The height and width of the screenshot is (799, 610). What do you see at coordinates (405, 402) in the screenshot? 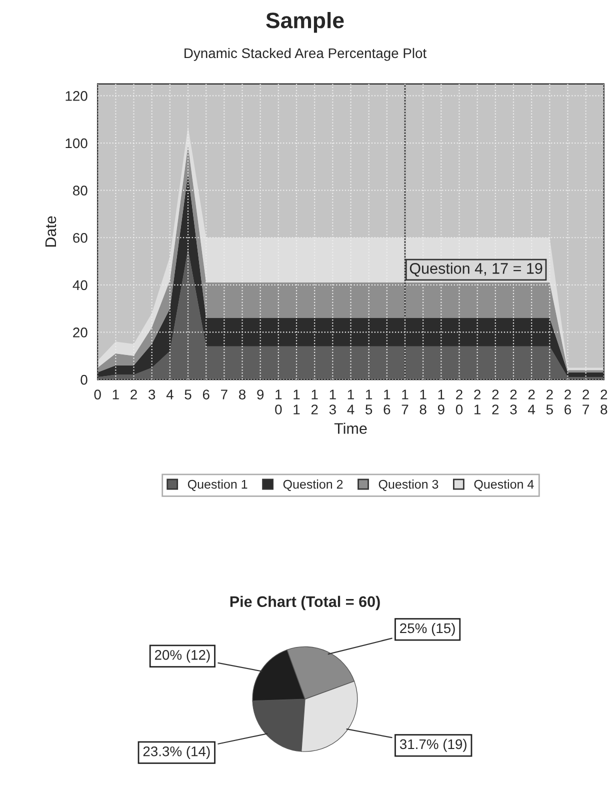
I see `x-tick-label: 1 7` at bounding box center [405, 402].